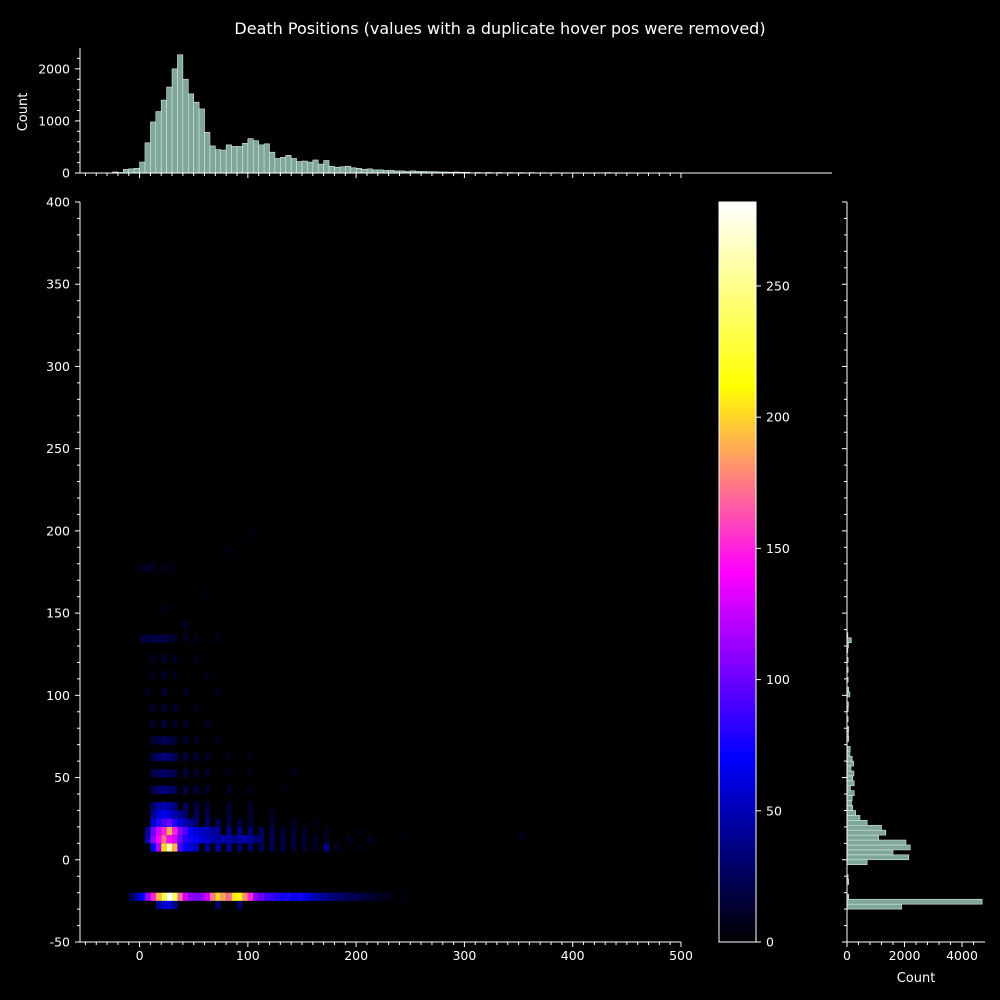  I want to click on top-marginal-ylabel: Count, so click(23, 112).